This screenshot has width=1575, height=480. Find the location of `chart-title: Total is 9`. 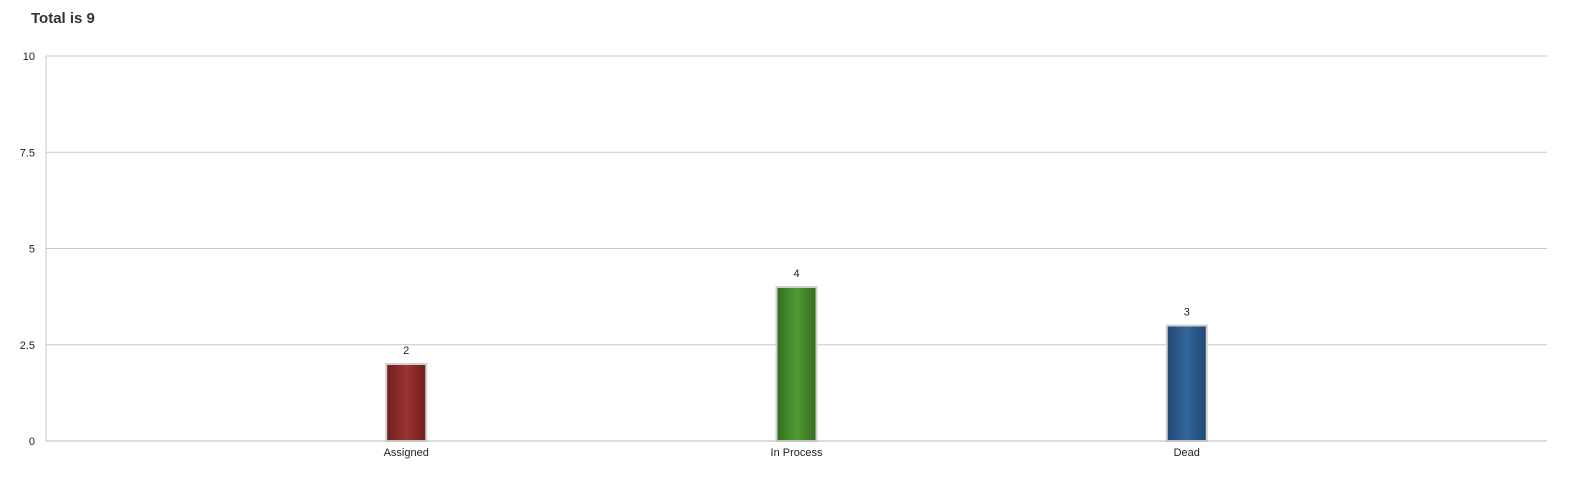

chart-title: Total is 9 is located at coordinates (63, 18).